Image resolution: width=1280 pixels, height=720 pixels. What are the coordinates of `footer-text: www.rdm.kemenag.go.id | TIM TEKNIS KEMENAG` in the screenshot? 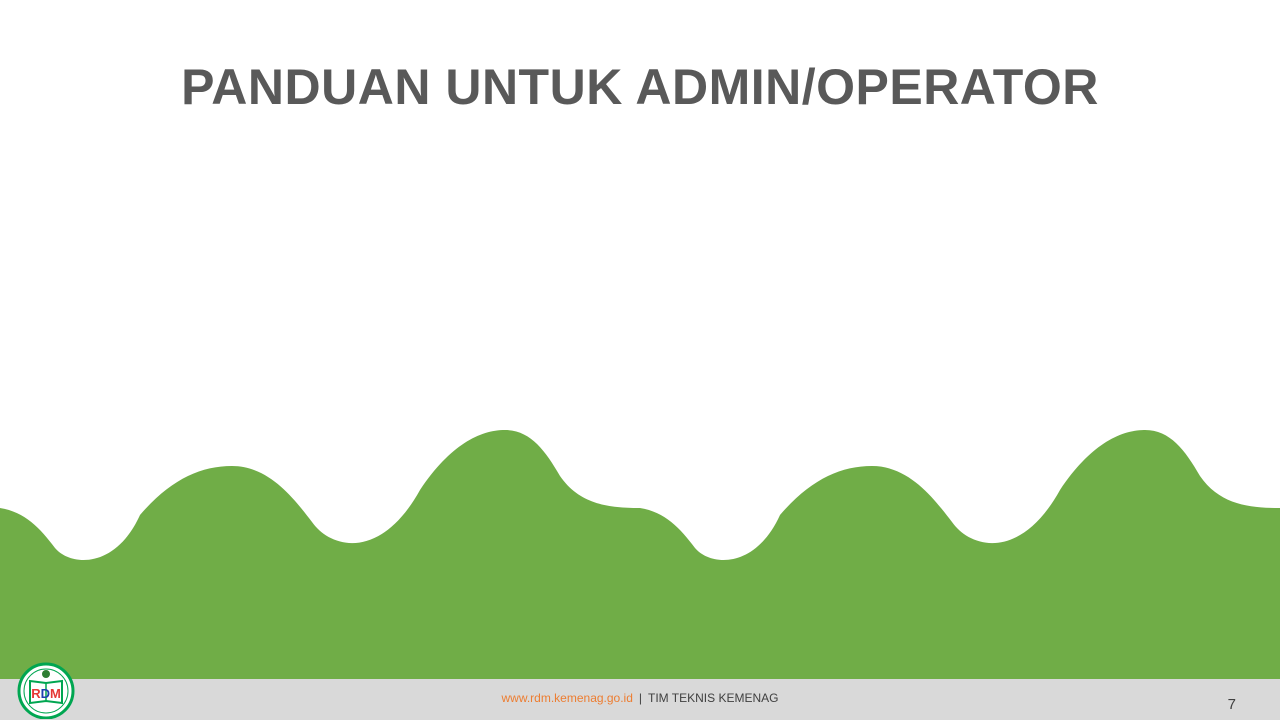 It's located at (640, 698).